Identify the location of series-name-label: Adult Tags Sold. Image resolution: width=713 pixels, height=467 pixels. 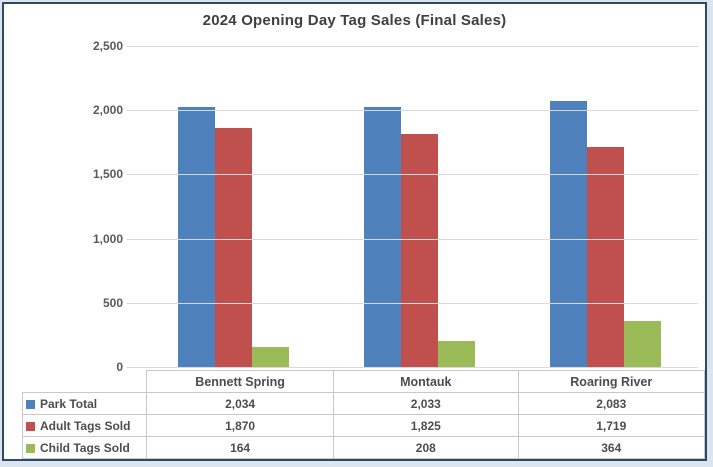
(85, 425).